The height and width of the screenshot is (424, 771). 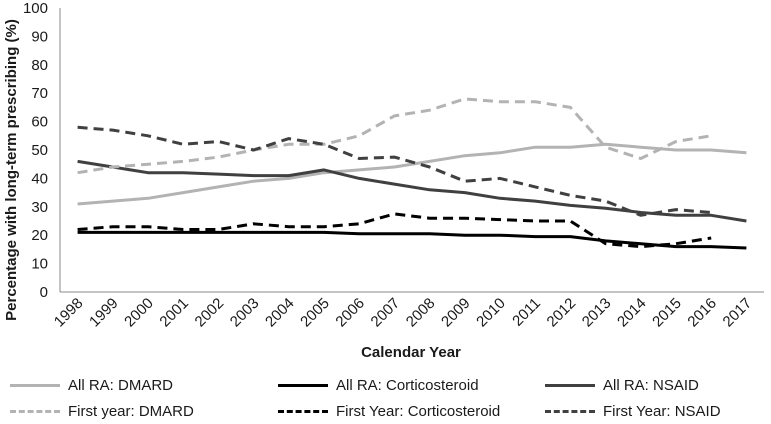 What do you see at coordinates (131, 411) in the screenshot?
I see `legend-label: First year: DMARD` at bounding box center [131, 411].